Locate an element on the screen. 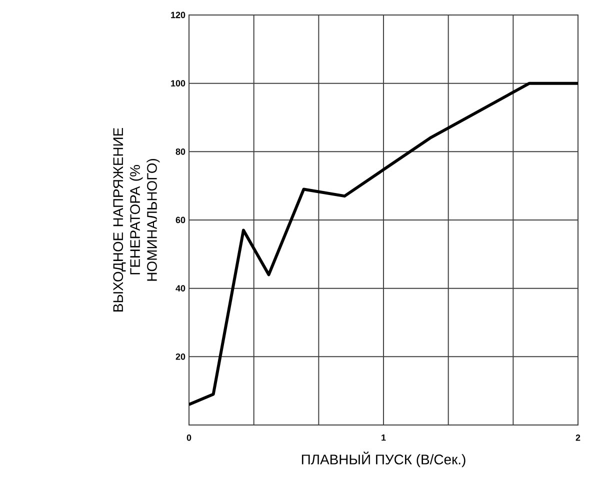 This screenshot has height=490, width=594. y-tick-label: 100 is located at coordinates (178, 83).